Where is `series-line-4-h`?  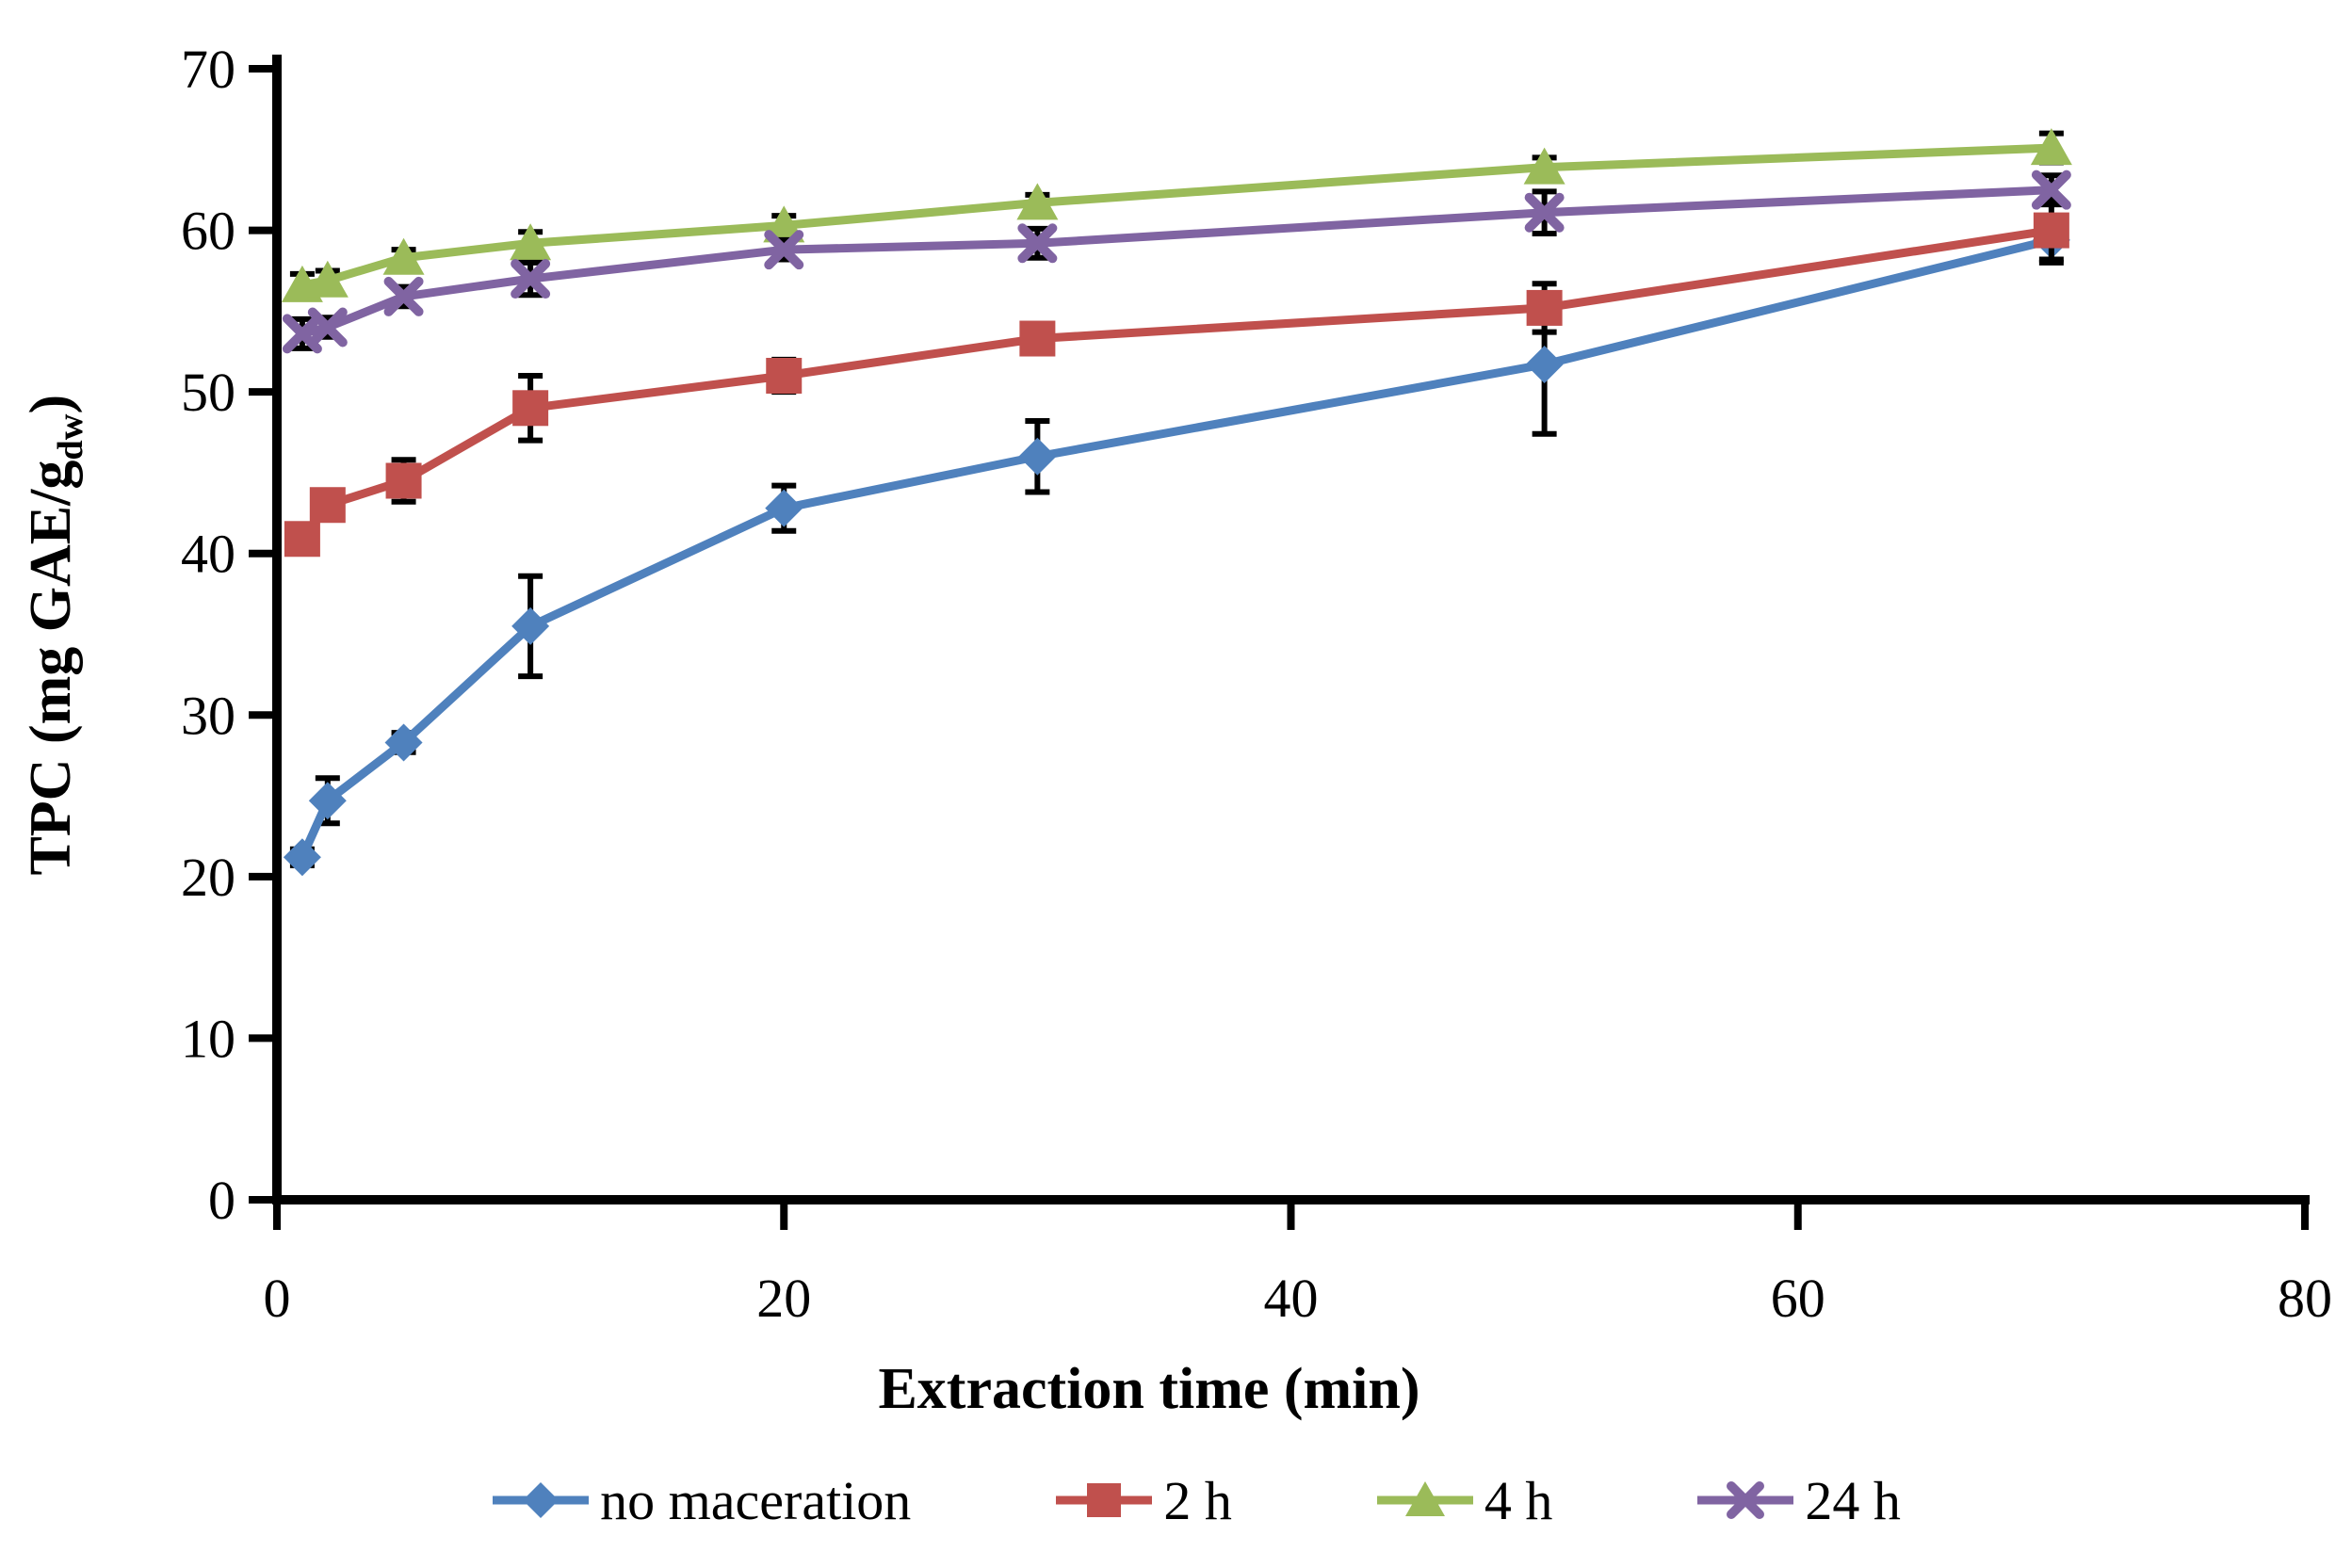 series-line-4-h is located at coordinates (1177, 216).